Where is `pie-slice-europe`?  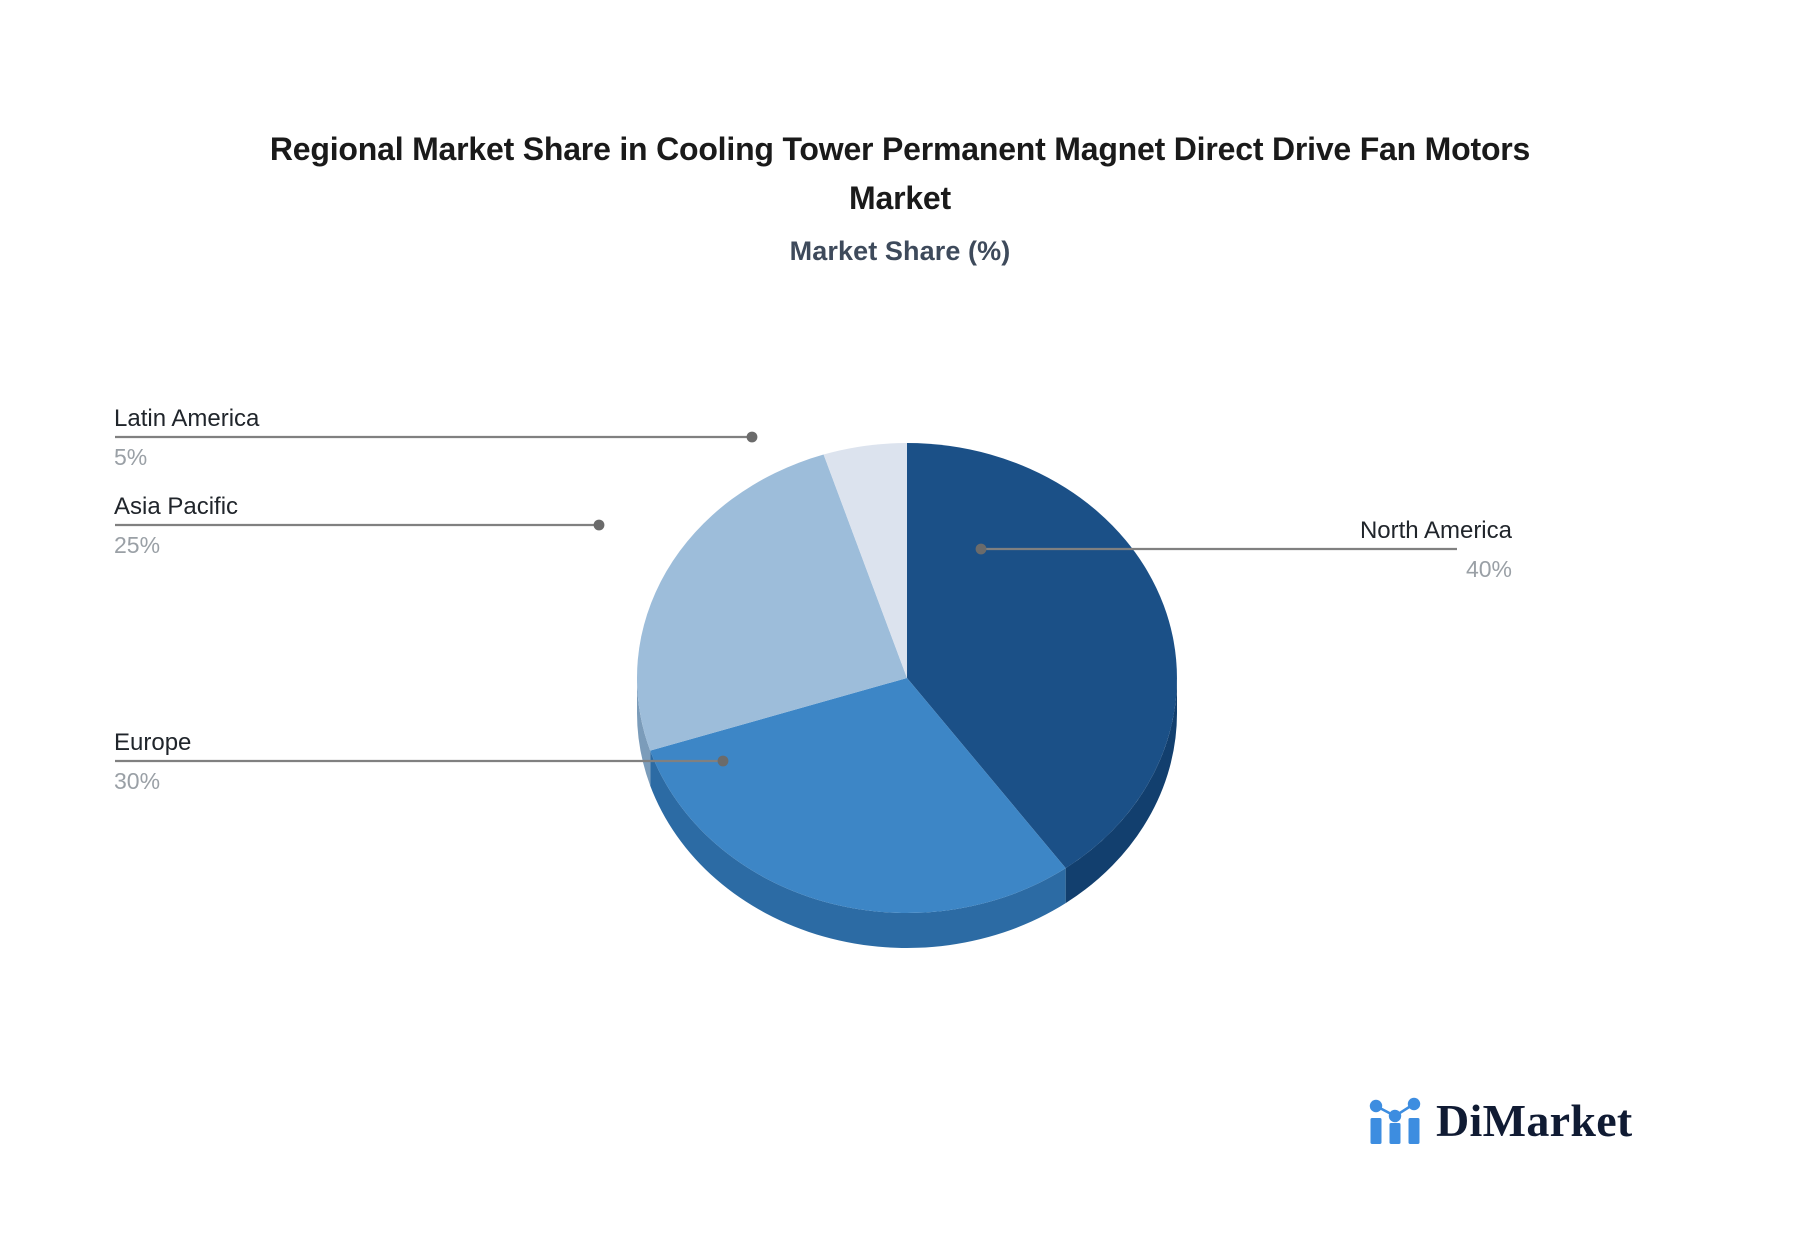
pie-slice-europe is located at coordinates (858, 795).